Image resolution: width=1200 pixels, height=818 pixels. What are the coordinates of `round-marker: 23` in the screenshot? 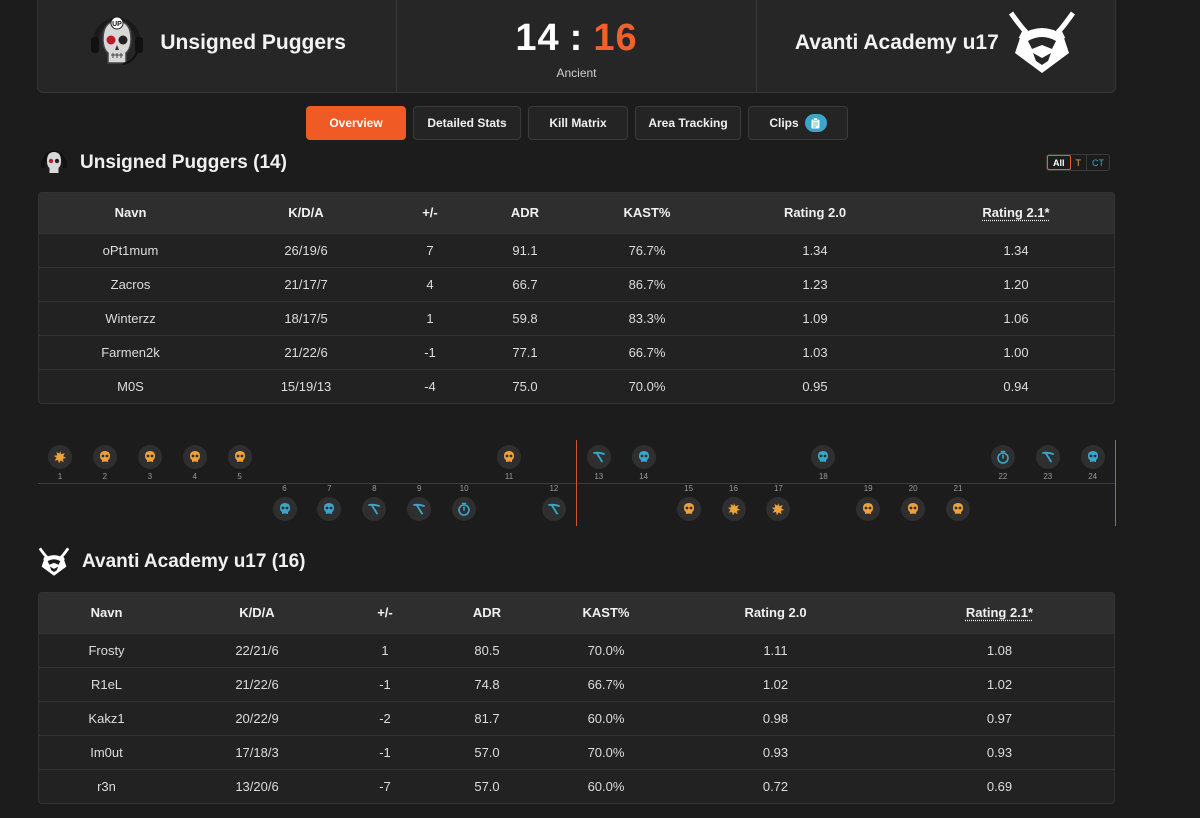 It's located at (1047, 463).